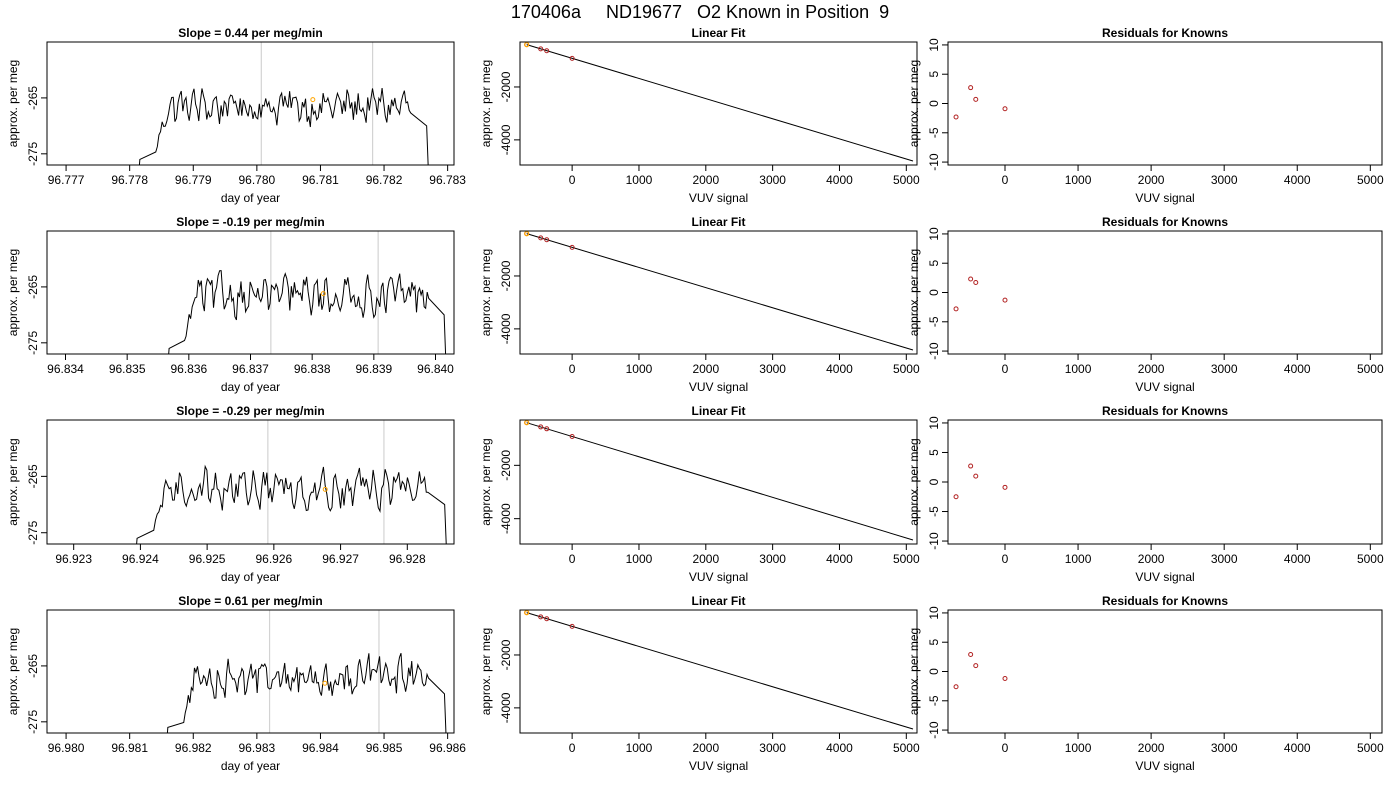 This screenshot has width=1400, height=800. What do you see at coordinates (188, 369) in the screenshot?
I see `x-tick-label: 96.836` at bounding box center [188, 369].